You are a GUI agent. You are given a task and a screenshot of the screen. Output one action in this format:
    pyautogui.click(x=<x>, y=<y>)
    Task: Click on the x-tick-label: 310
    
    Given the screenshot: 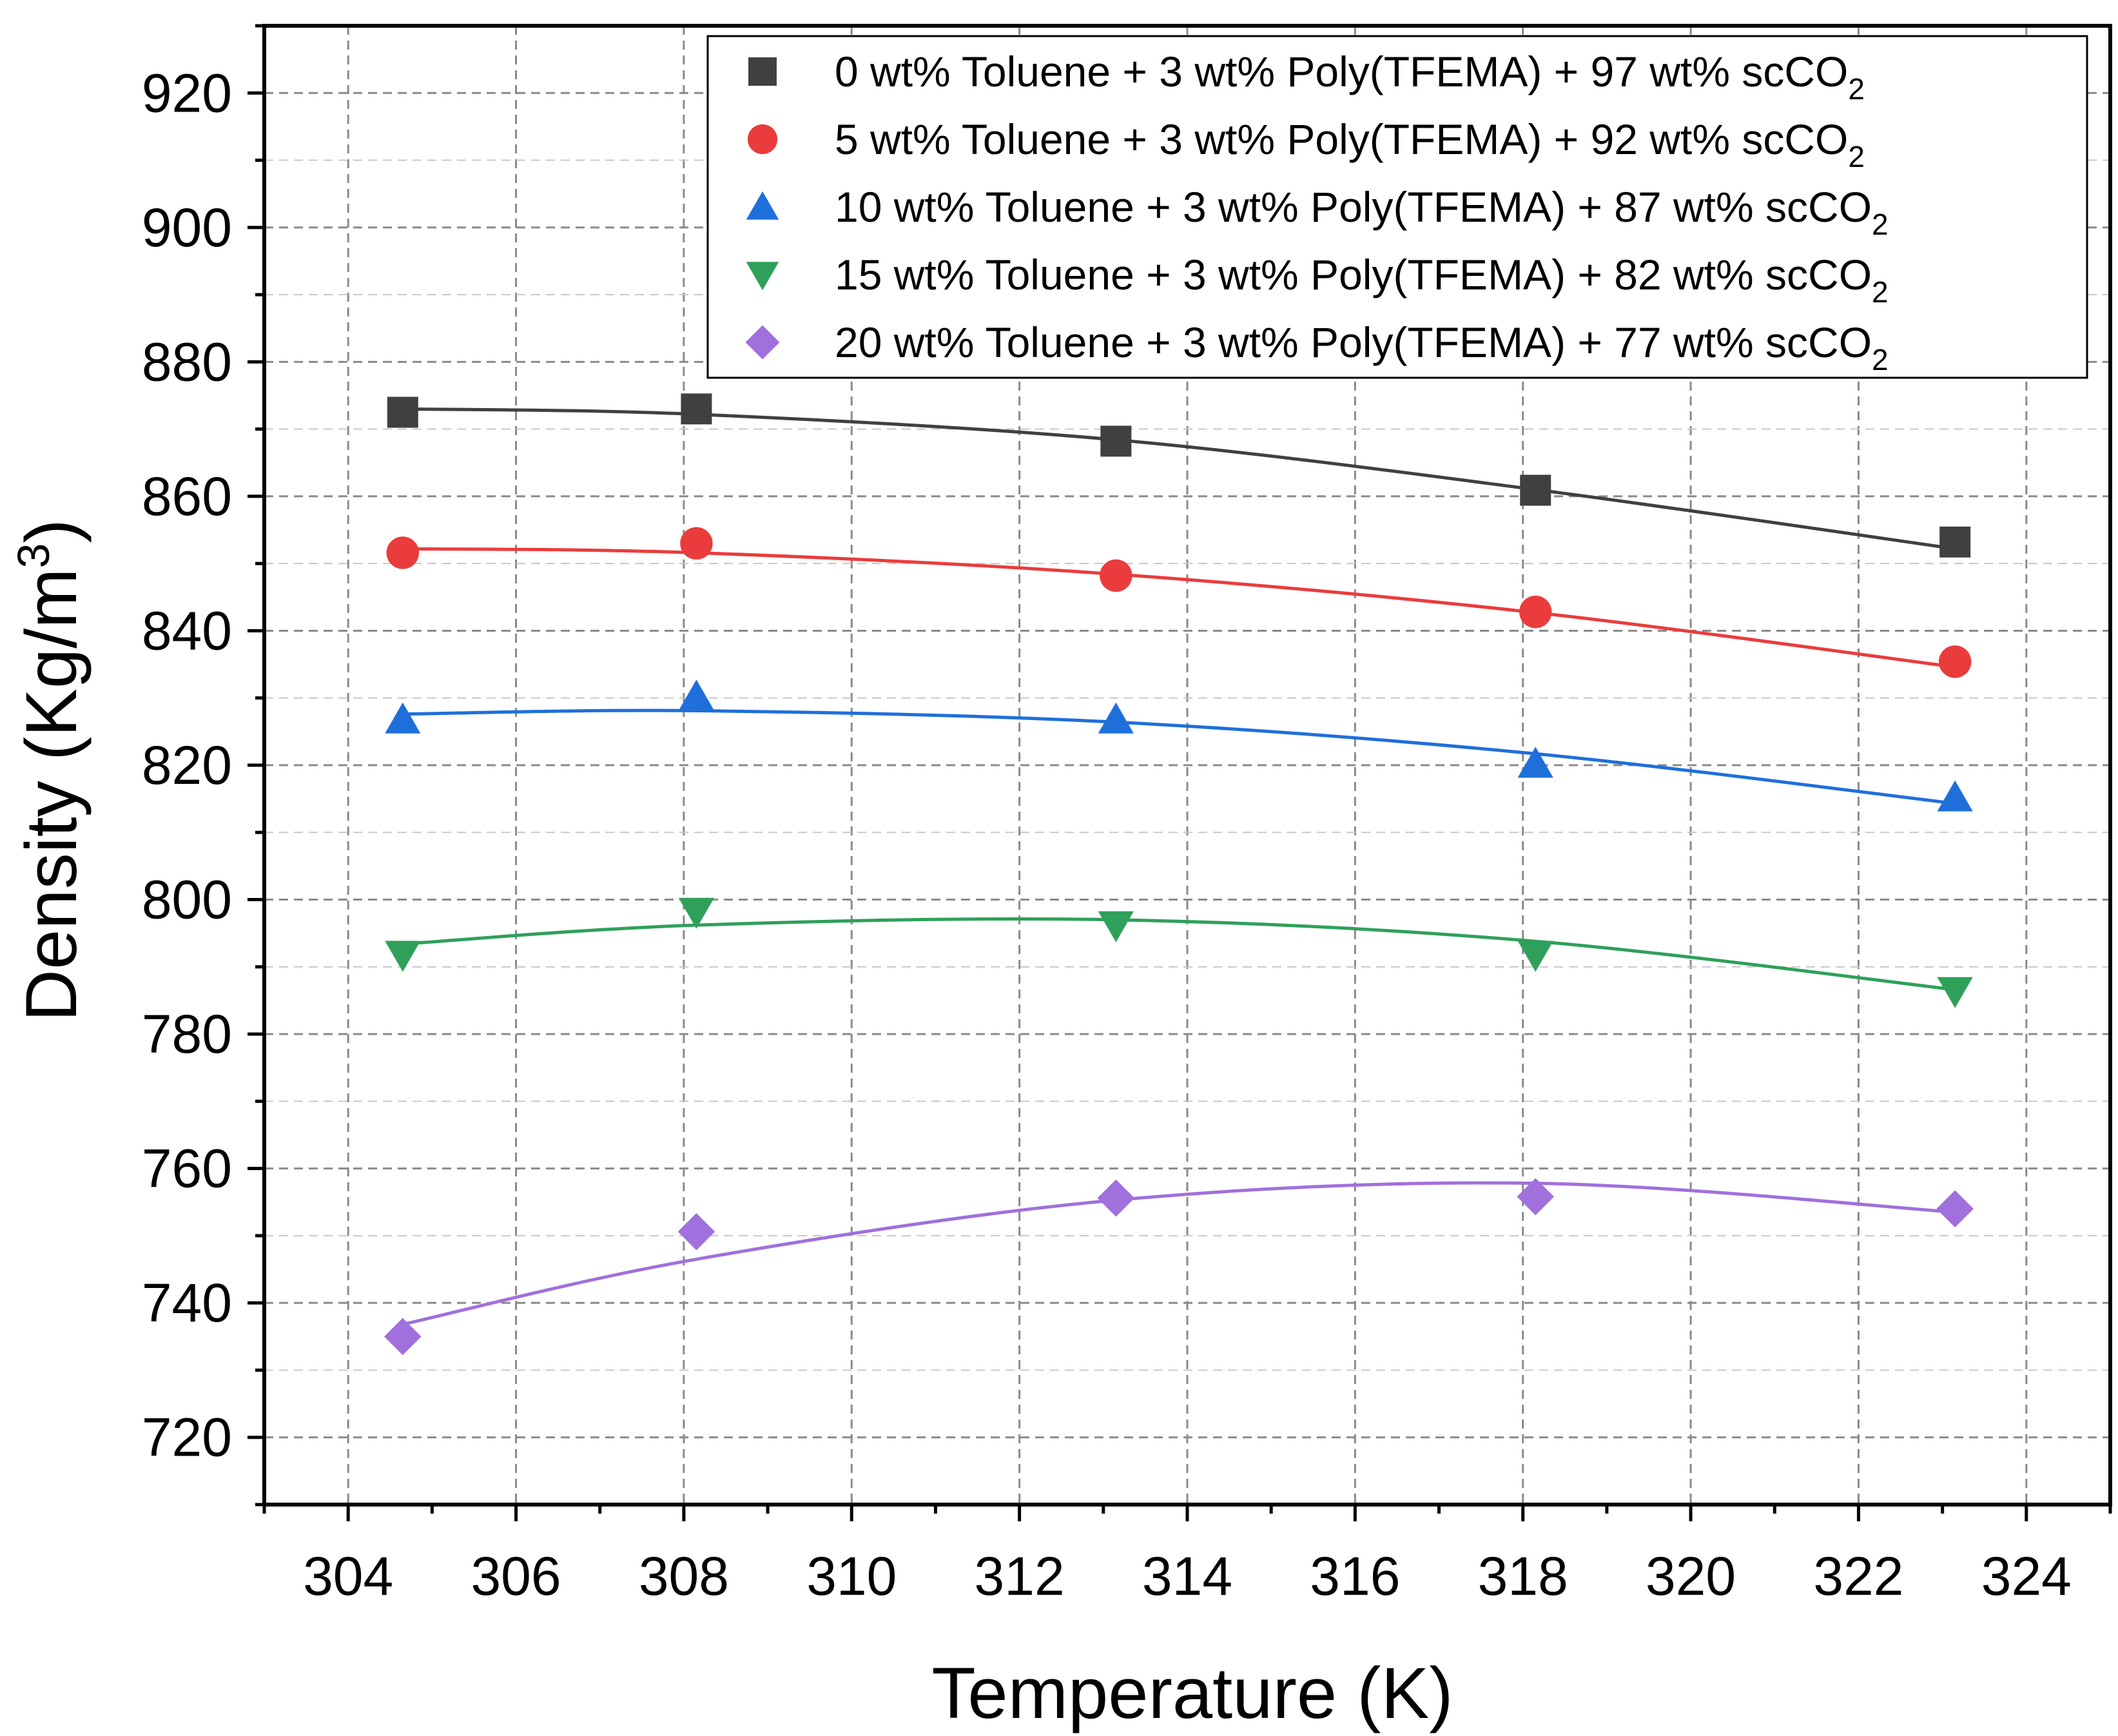 What is the action you would take?
    pyautogui.click(x=851, y=1576)
    